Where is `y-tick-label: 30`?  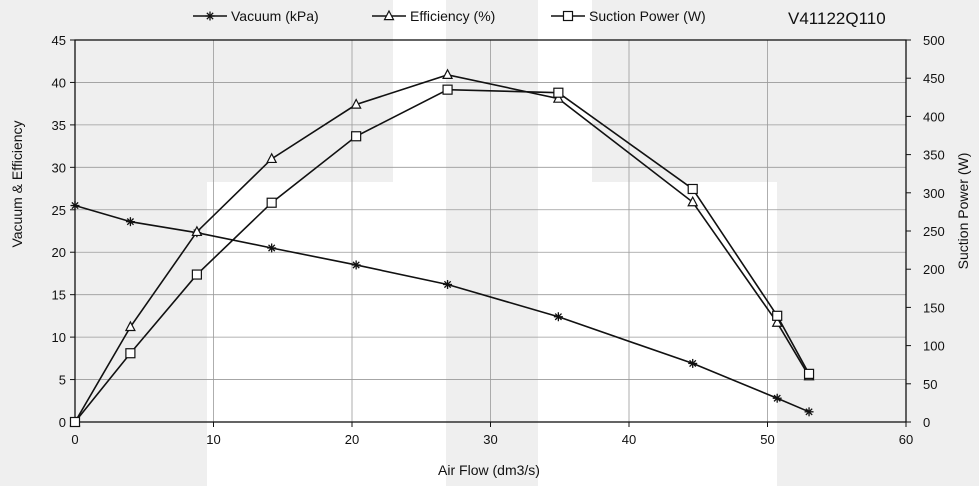 y-tick-label: 30 is located at coordinates (59, 167).